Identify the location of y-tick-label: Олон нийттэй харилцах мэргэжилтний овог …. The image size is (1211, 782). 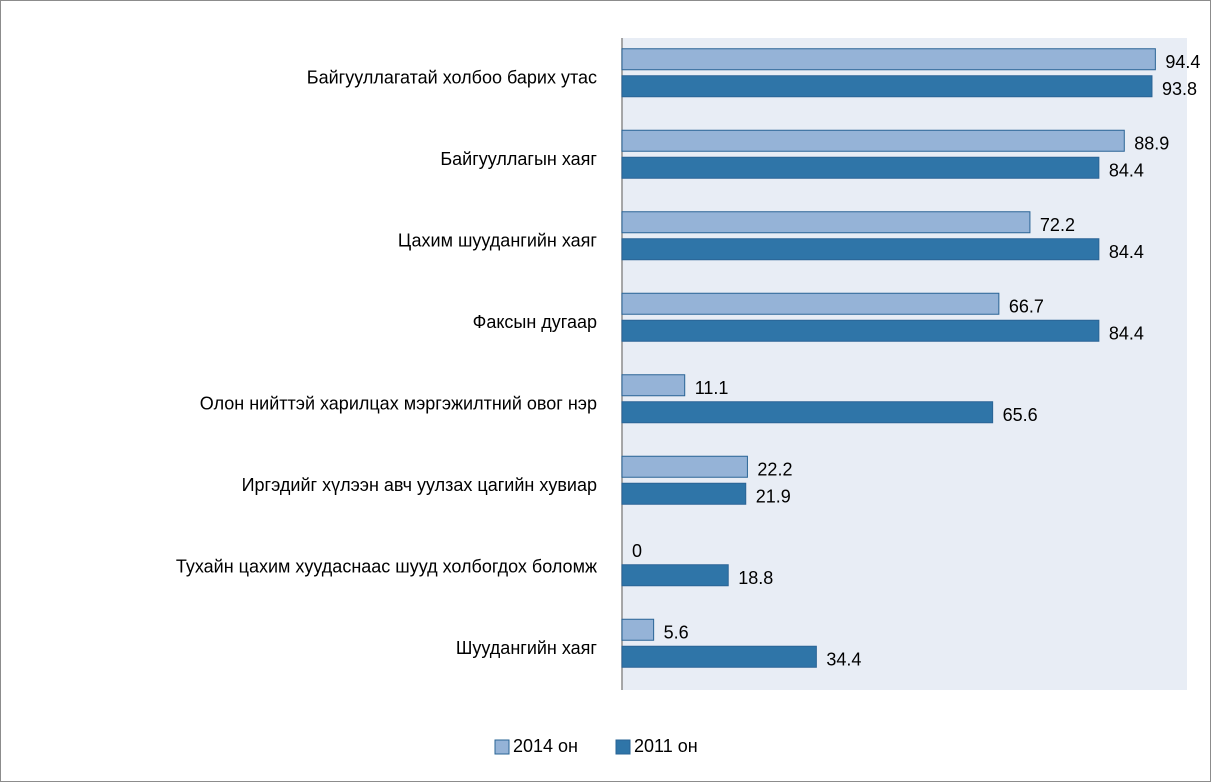
(398, 404).